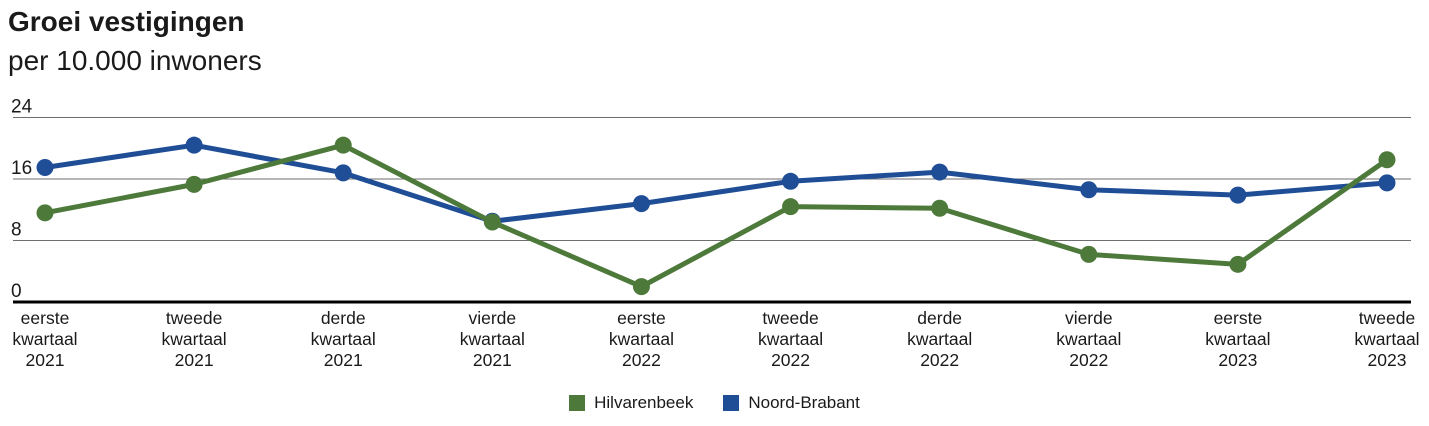 Image resolution: width=1429 pixels, height=426 pixels. What do you see at coordinates (135, 41) in the screenshot?
I see `chart-header: Groei vestigingen per 10.000 inwoners` at bounding box center [135, 41].